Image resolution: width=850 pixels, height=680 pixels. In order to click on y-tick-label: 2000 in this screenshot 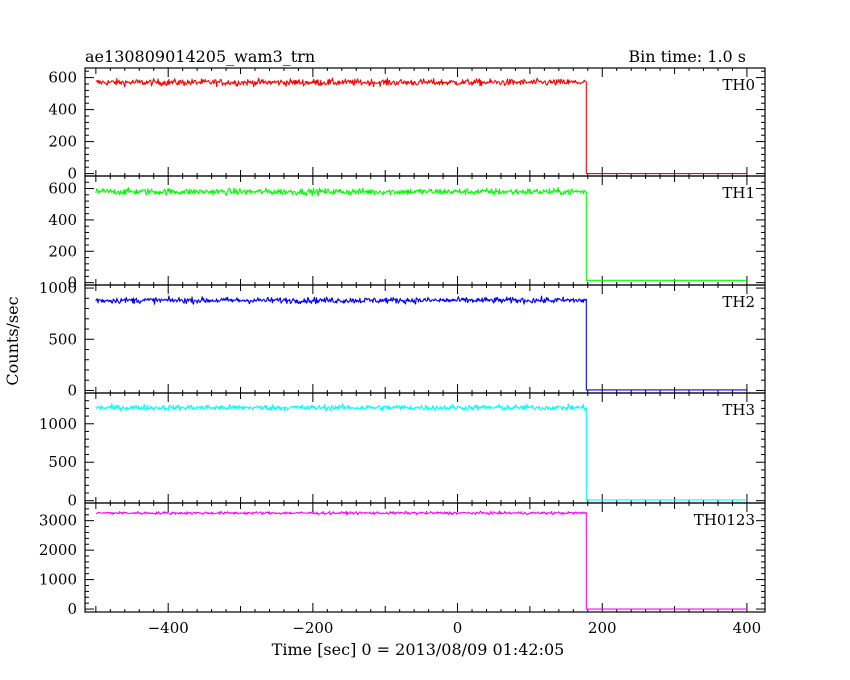, I will do `click(58, 550)`.